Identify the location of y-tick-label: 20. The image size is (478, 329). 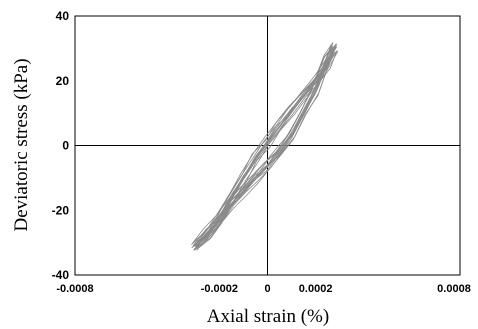
(63, 81).